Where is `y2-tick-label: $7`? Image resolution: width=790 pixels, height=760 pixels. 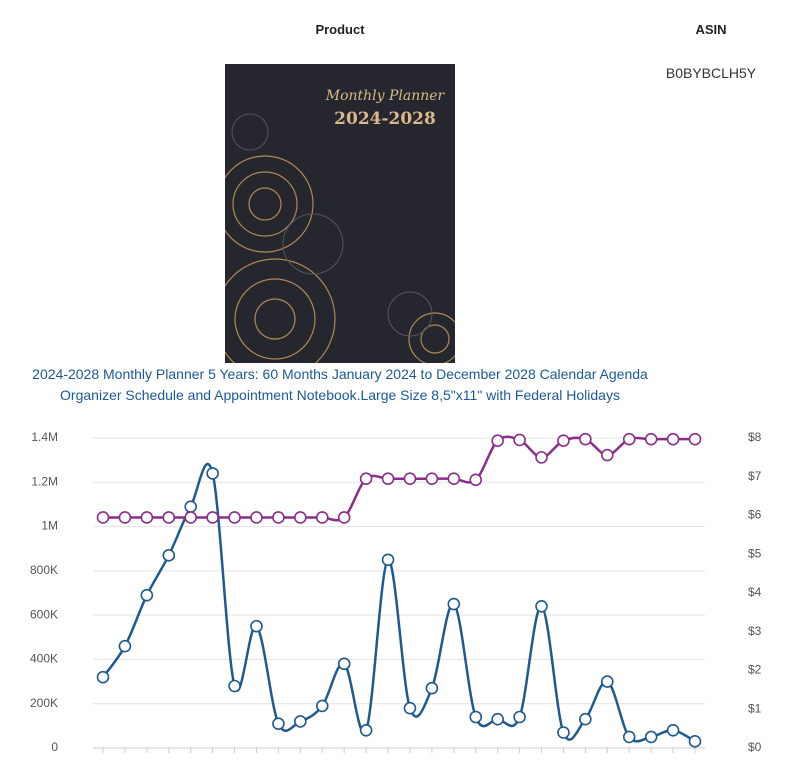 y2-tick-label: $7 is located at coordinates (755, 476).